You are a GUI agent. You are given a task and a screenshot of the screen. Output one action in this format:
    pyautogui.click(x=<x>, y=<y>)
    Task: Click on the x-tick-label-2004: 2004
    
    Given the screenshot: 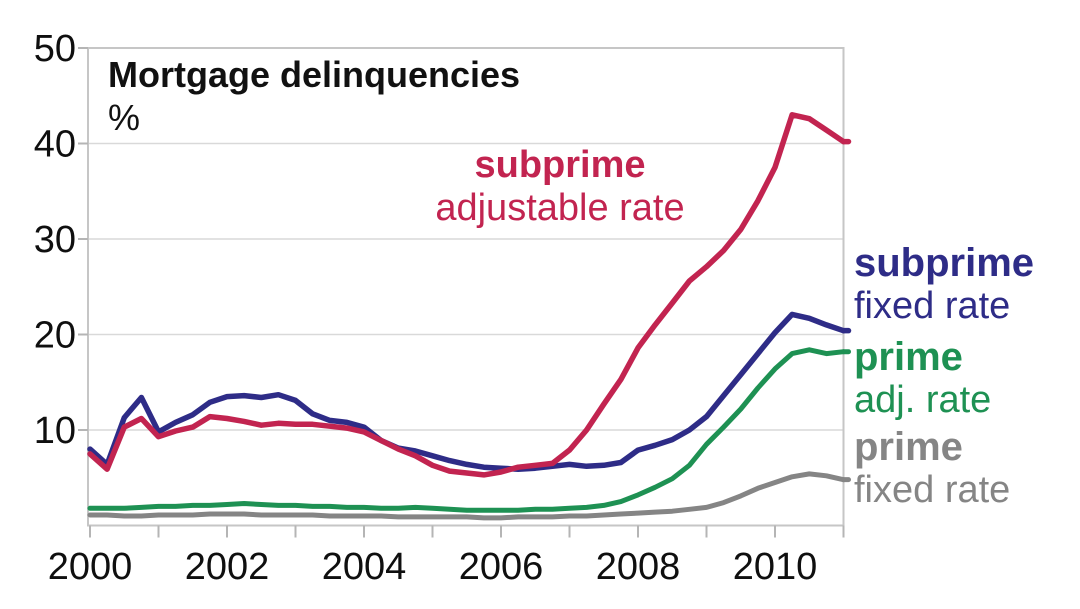 What is the action you would take?
    pyautogui.click(x=364, y=567)
    